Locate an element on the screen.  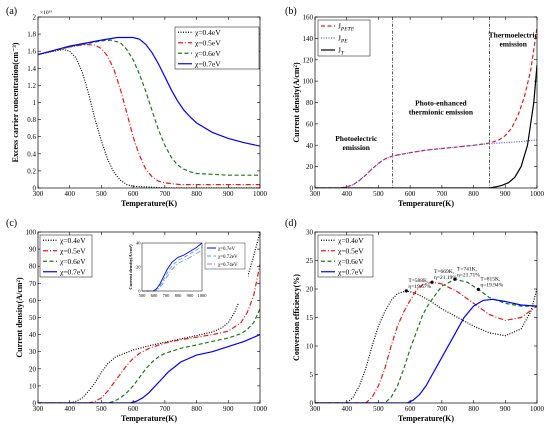
legend-entry: χ=0.5eV is located at coordinates (208, 42).